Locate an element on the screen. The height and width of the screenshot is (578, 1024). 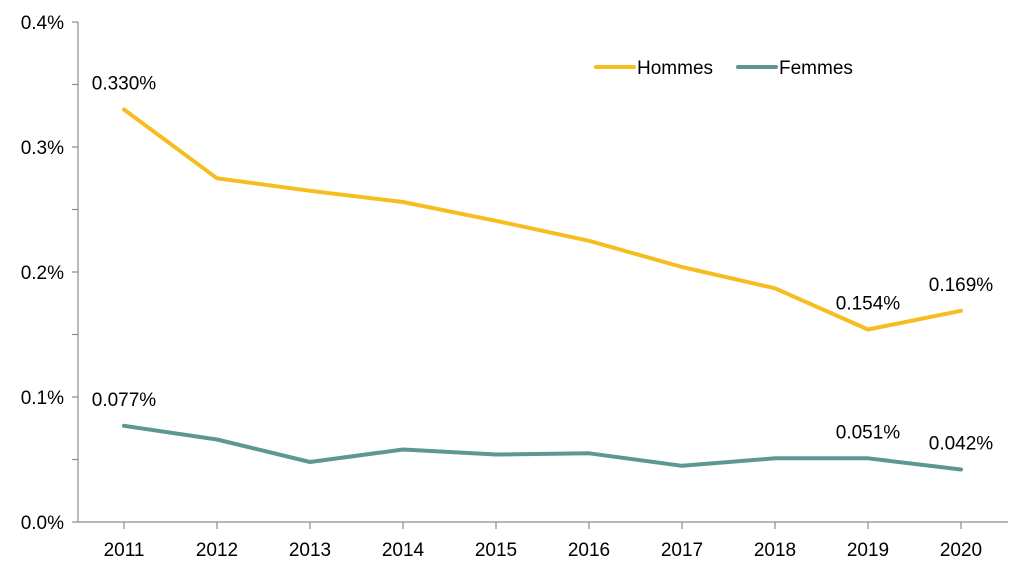
data-label-hommes: 0.154% is located at coordinates (868, 304).